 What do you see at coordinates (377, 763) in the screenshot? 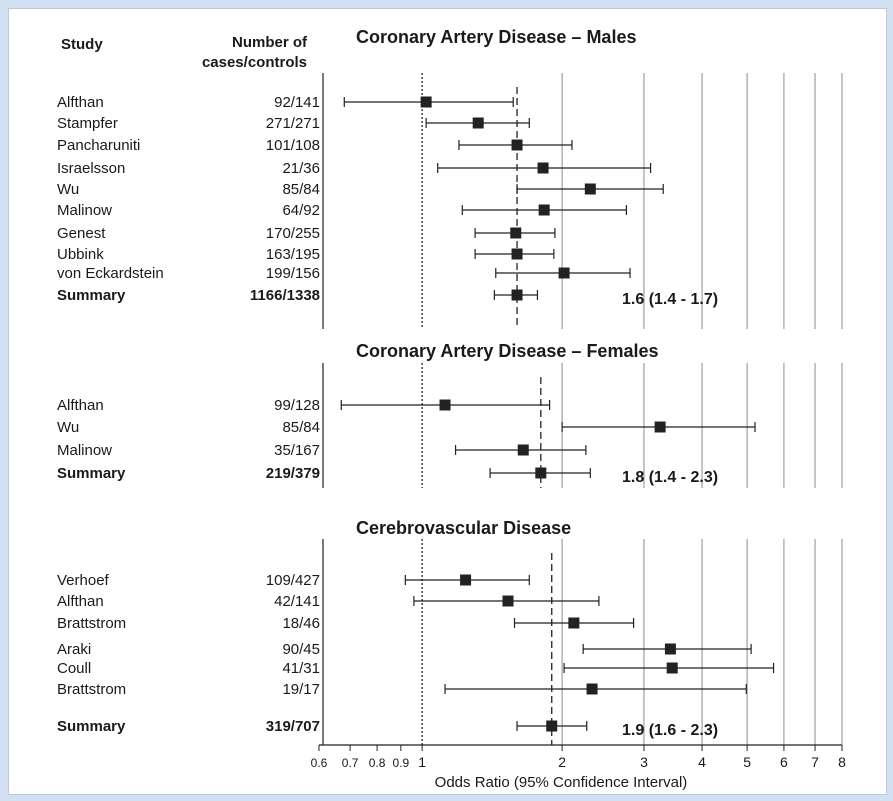
I see `x-tick-label: 0.8` at bounding box center [377, 763].